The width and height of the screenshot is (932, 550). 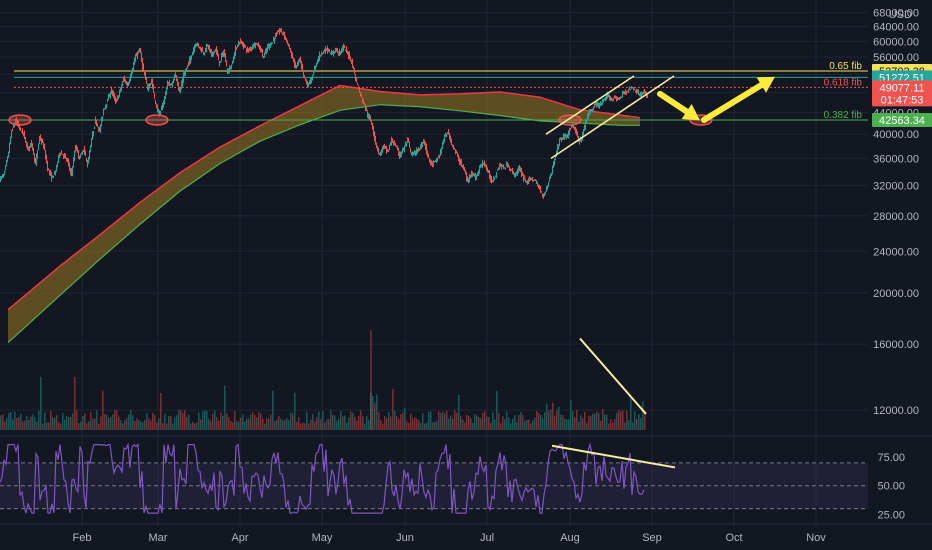 What do you see at coordinates (487, 538) in the screenshot?
I see `month-tick-label: Jul` at bounding box center [487, 538].